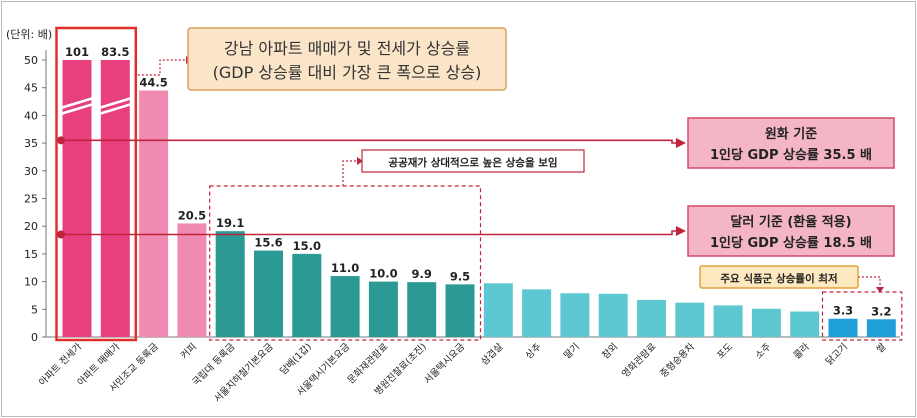  Describe the element at coordinates (192, 215) in the screenshot. I see `bar-value-label: 20.5` at that location.